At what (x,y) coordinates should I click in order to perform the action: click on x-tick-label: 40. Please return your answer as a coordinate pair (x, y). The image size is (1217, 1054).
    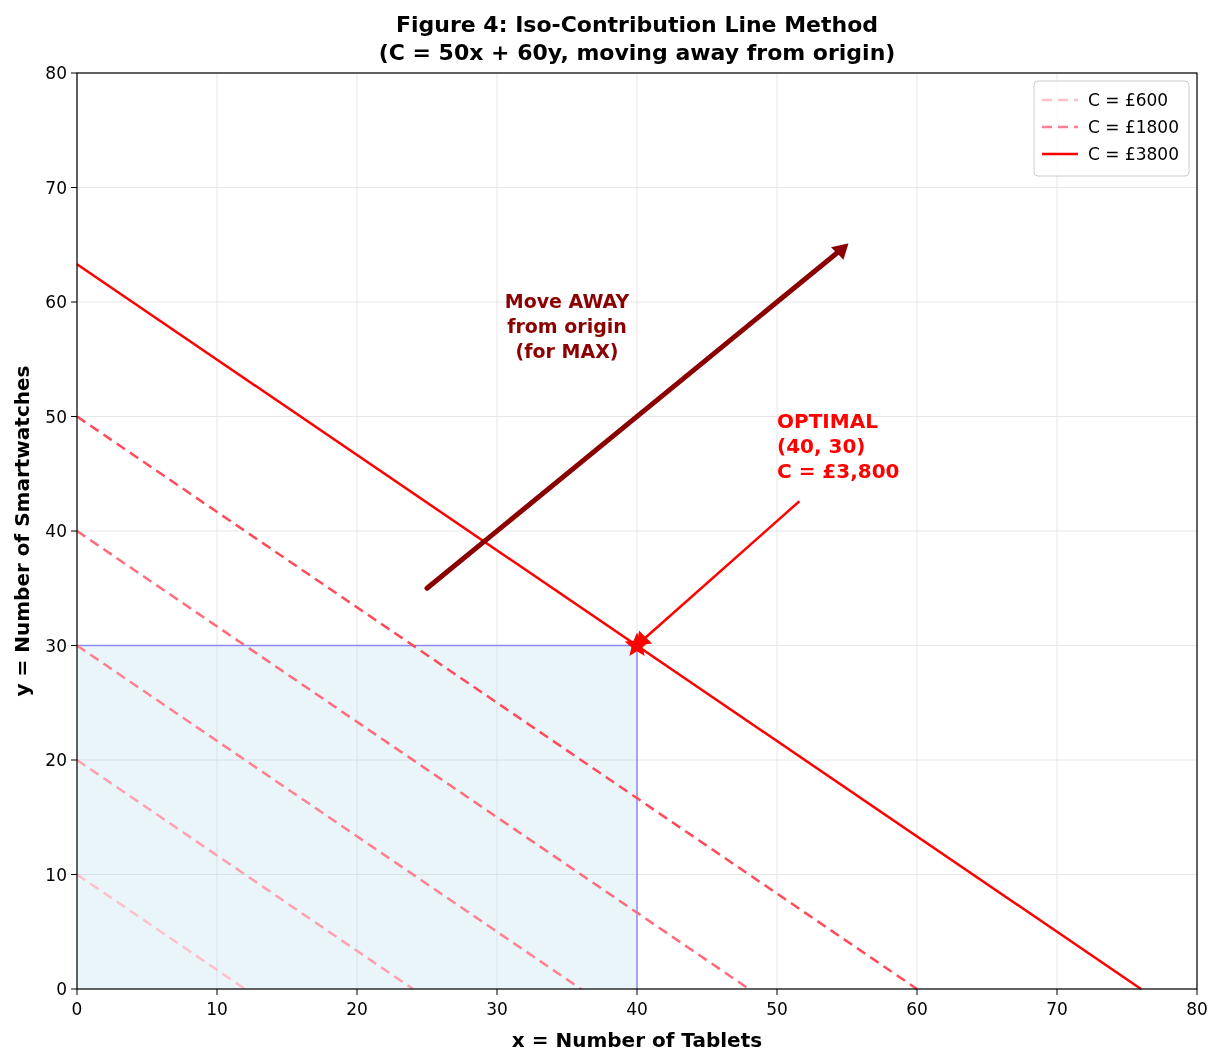
    Looking at the image, I should click on (637, 1009).